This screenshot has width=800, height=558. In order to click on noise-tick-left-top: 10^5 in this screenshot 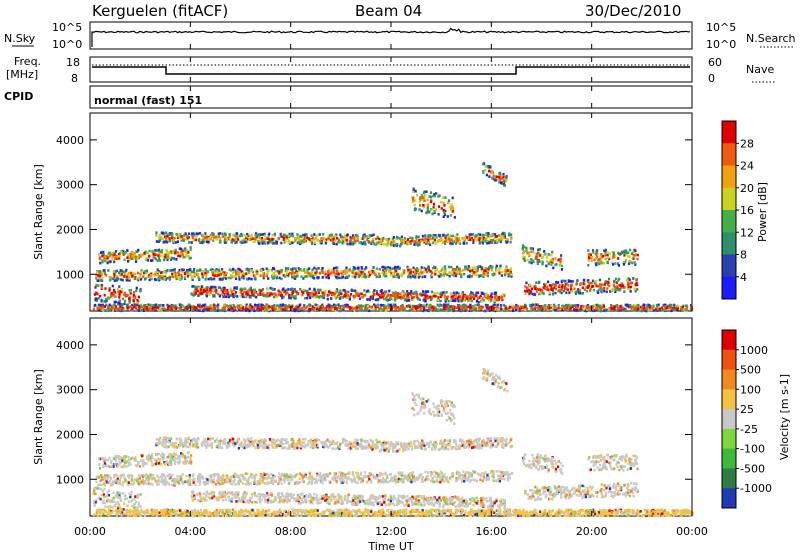, I will do `click(67, 27)`.